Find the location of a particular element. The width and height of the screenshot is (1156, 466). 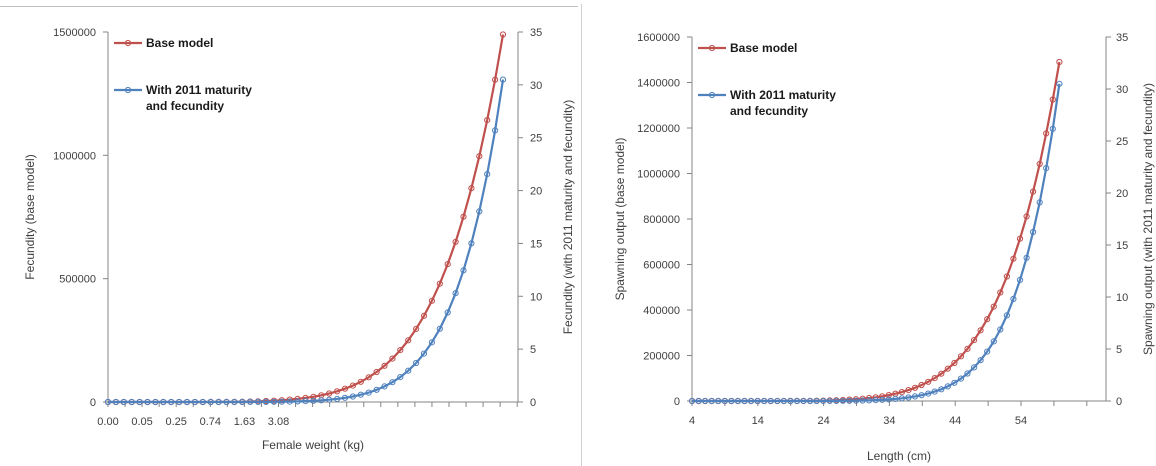

x-tick-label: 4 is located at coordinates (692, 421).